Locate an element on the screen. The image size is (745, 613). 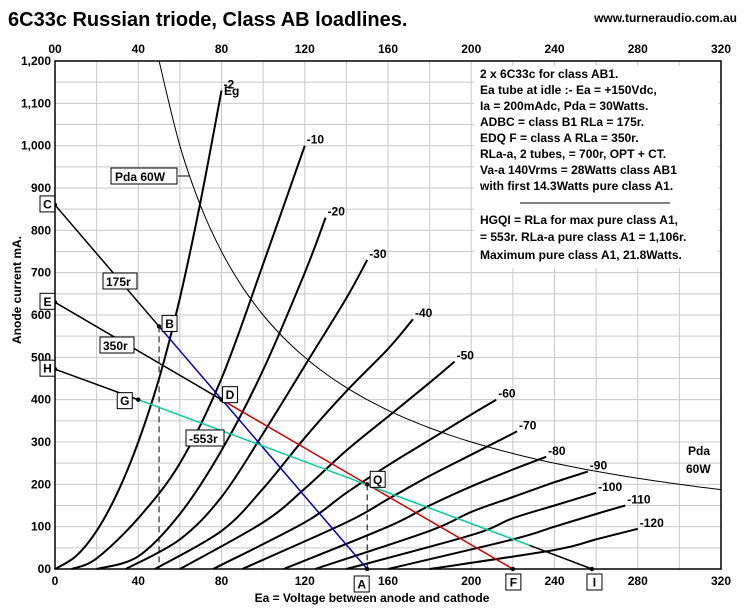
x-tick-label-top: 160 is located at coordinates (388, 49).